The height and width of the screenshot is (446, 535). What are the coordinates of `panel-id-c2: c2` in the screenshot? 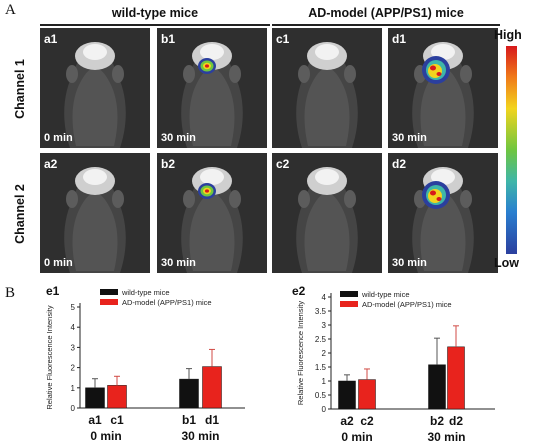 It's located at (283, 164).